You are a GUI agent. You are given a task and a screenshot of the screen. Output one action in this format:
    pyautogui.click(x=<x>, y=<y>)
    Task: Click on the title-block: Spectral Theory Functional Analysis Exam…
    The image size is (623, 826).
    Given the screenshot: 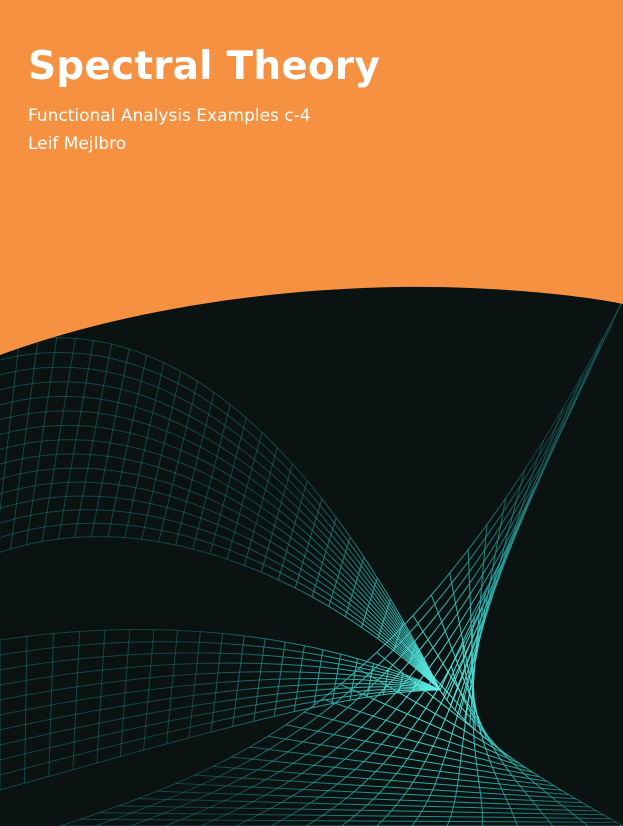 What is the action you would take?
    pyautogui.click(x=204, y=99)
    